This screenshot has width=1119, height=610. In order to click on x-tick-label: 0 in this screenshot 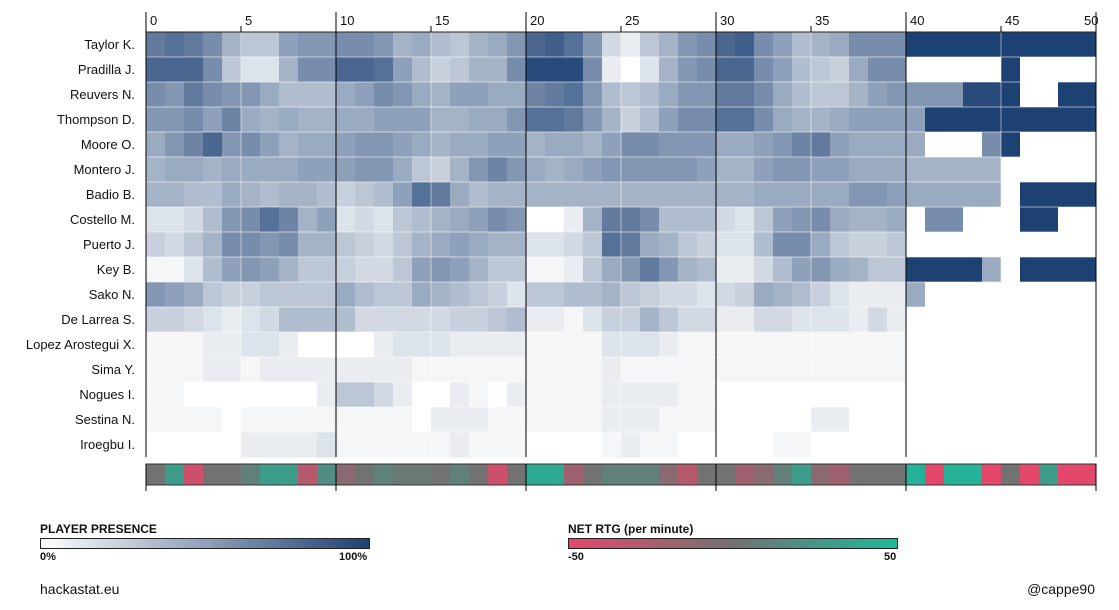, I will do `click(153, 20)`.